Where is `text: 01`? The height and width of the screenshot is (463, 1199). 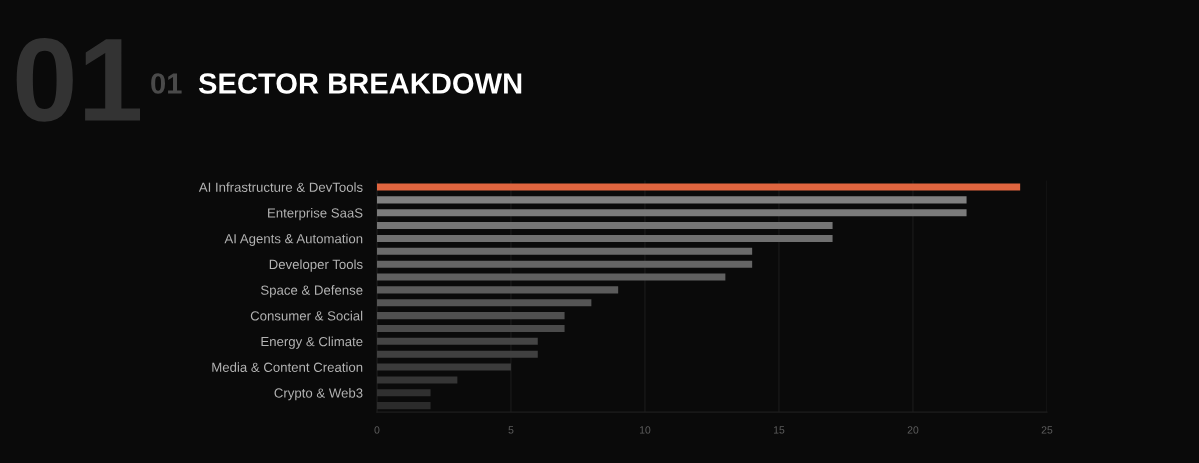 text: 01 is located at coordinates (166, 83).